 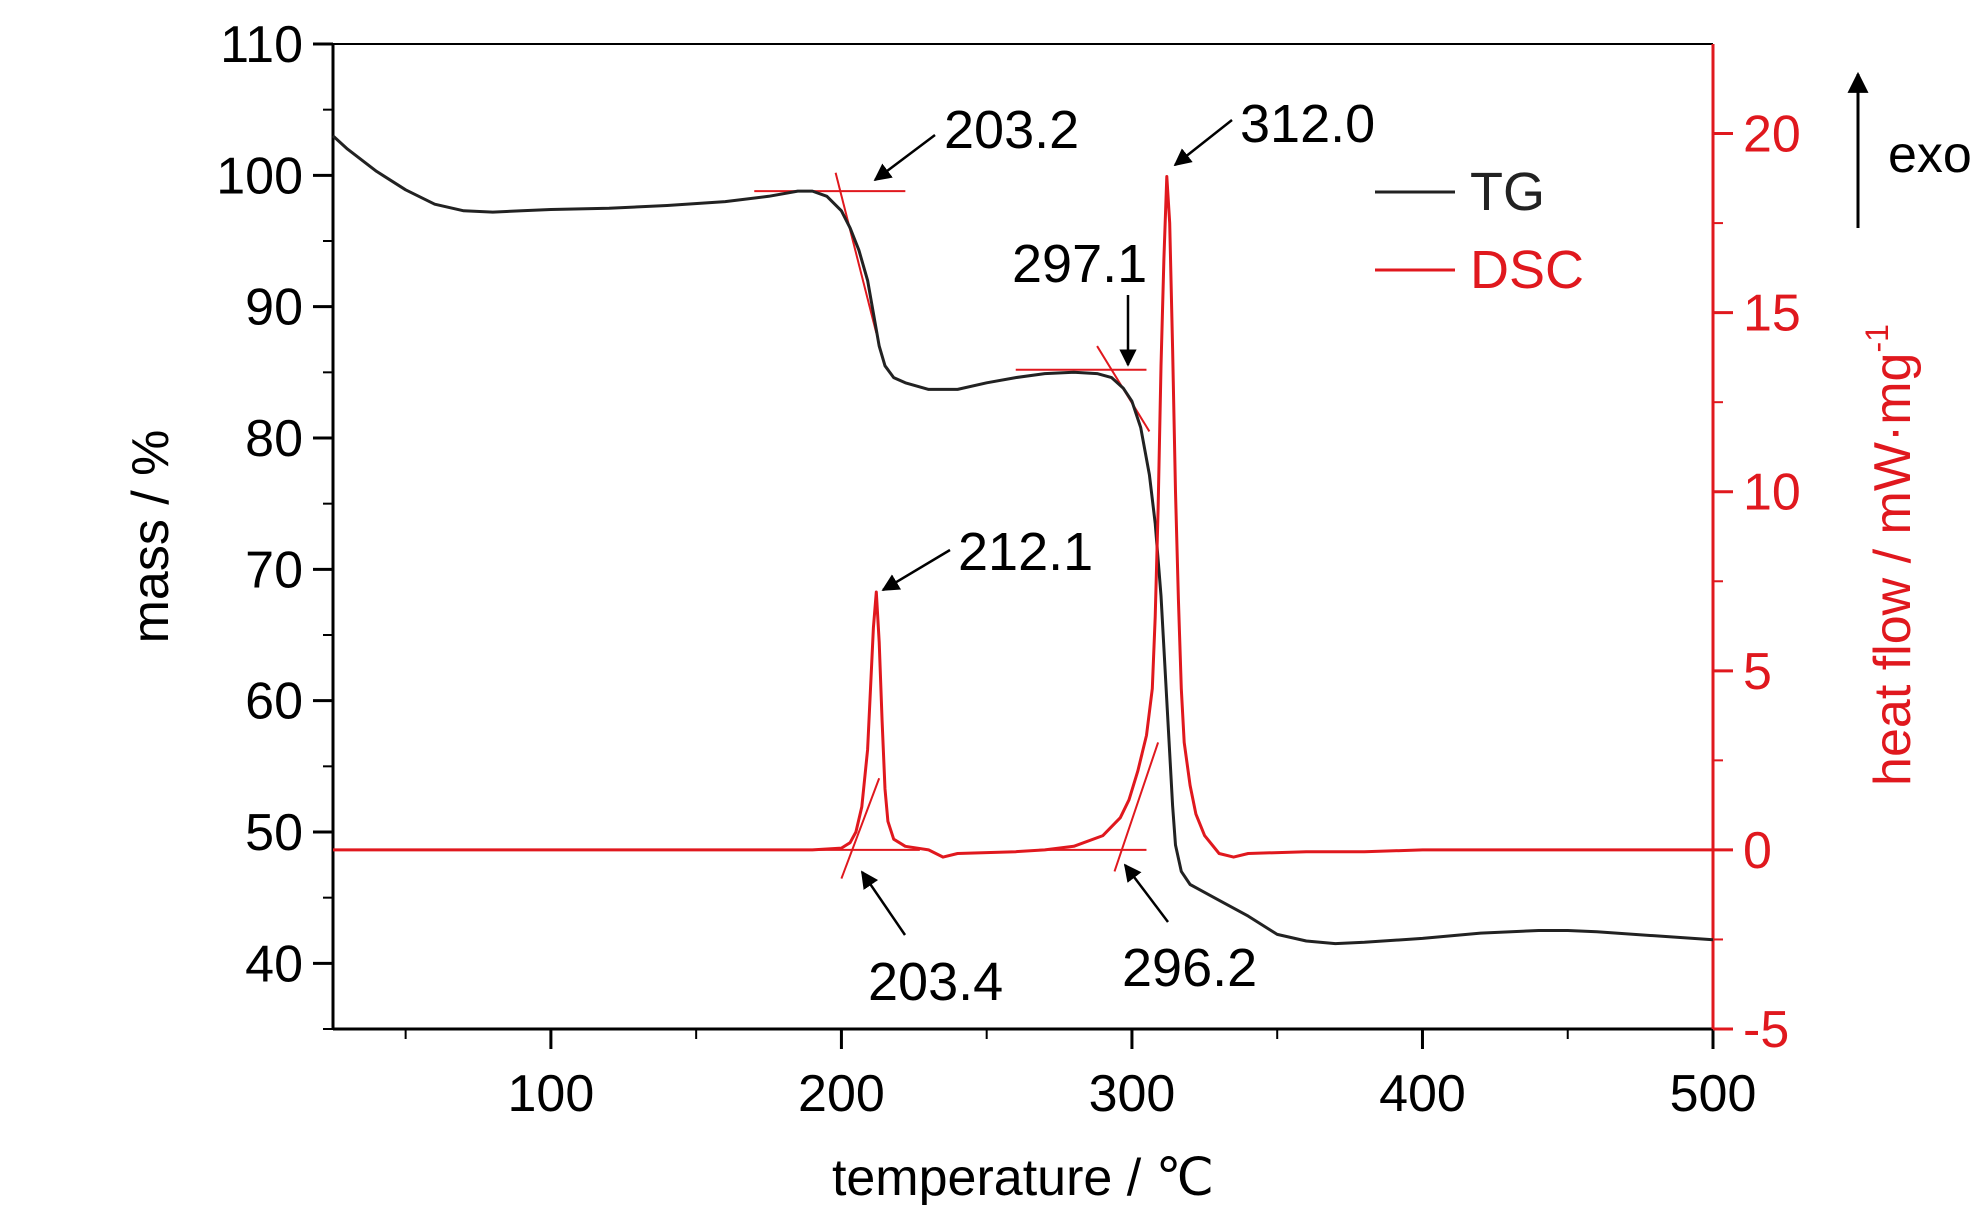 I want to click on annotation-label: 296.2, so click(x=1189, y=968).